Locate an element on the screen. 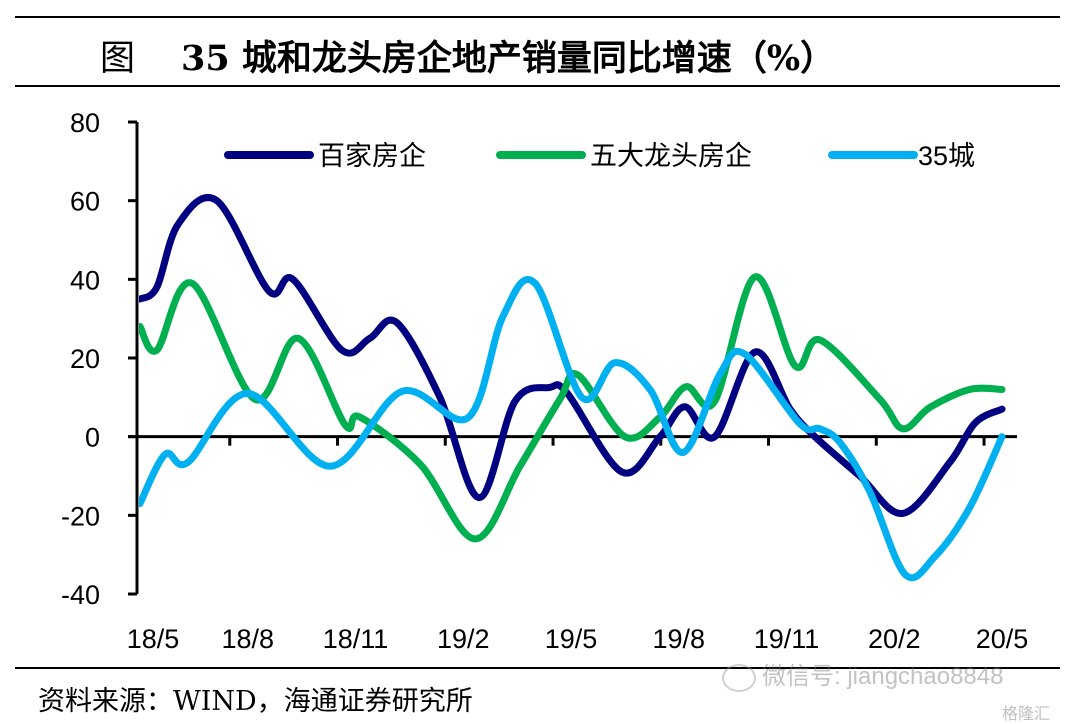 The height and width of the screenshot is (724, 1080). x-tick-label: 19/5 is located at coordinates (571, 639).